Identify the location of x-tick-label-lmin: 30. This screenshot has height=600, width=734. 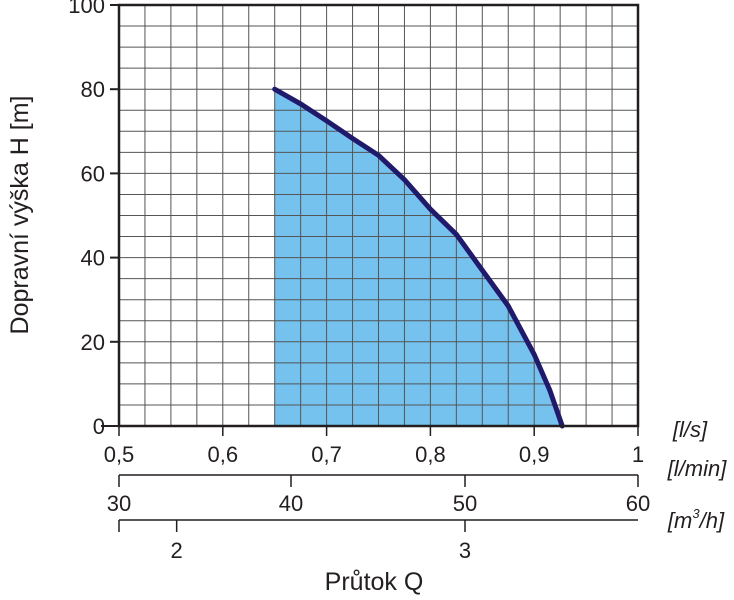
(119, 503).